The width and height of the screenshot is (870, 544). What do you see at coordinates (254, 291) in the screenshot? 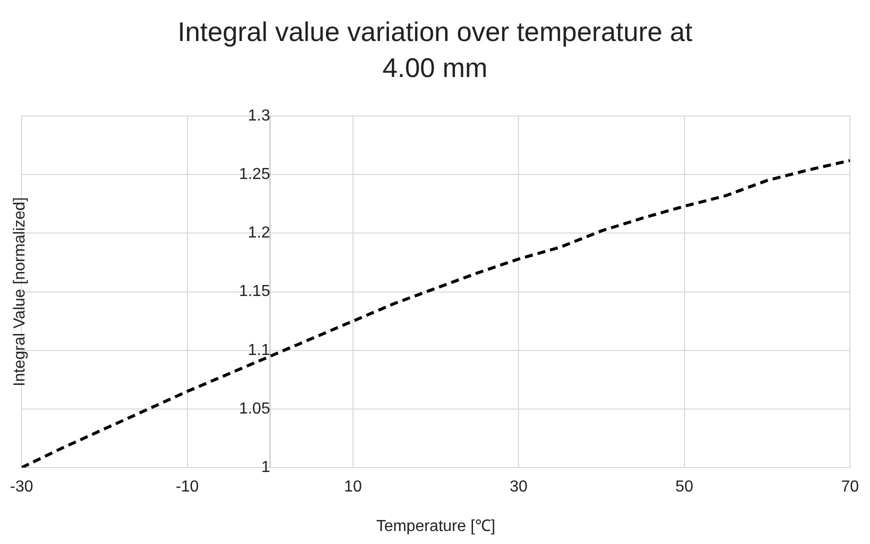
I see `y-tick-label: 1.15` at bounding box center [254, 291].